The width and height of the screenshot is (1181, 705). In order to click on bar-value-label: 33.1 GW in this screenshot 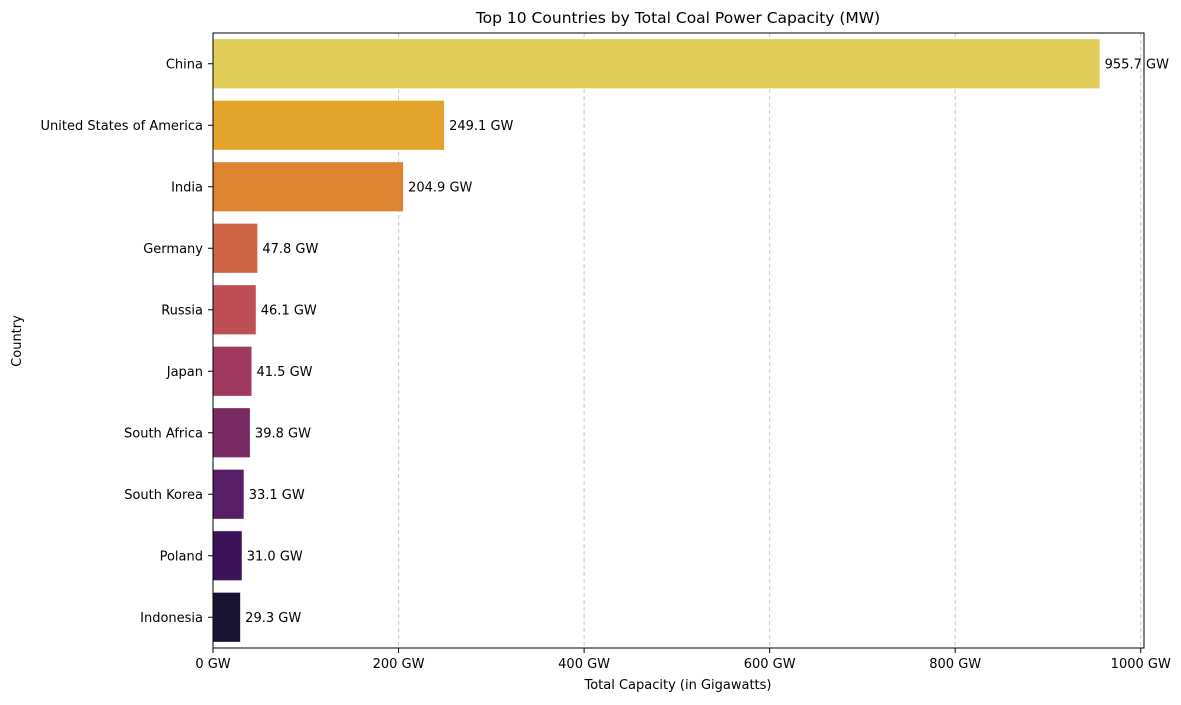, I will do `click(277, 495)`.